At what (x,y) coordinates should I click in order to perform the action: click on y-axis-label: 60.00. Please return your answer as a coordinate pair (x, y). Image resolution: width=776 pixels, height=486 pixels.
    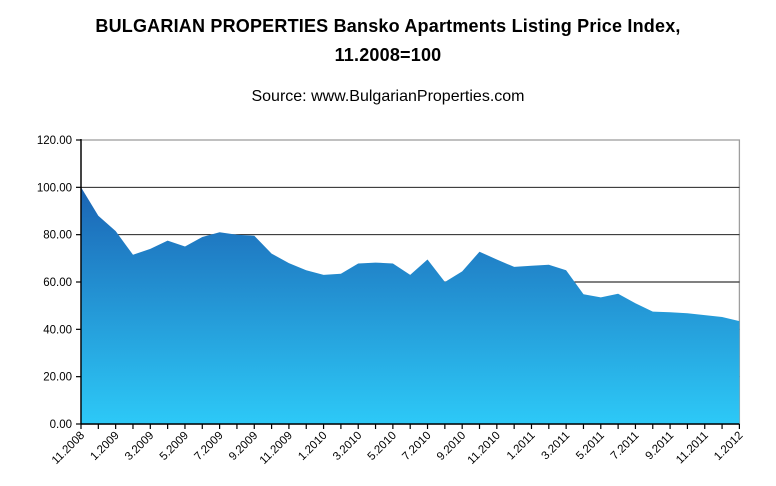
    Looking at the image, I should click on (57, 283).